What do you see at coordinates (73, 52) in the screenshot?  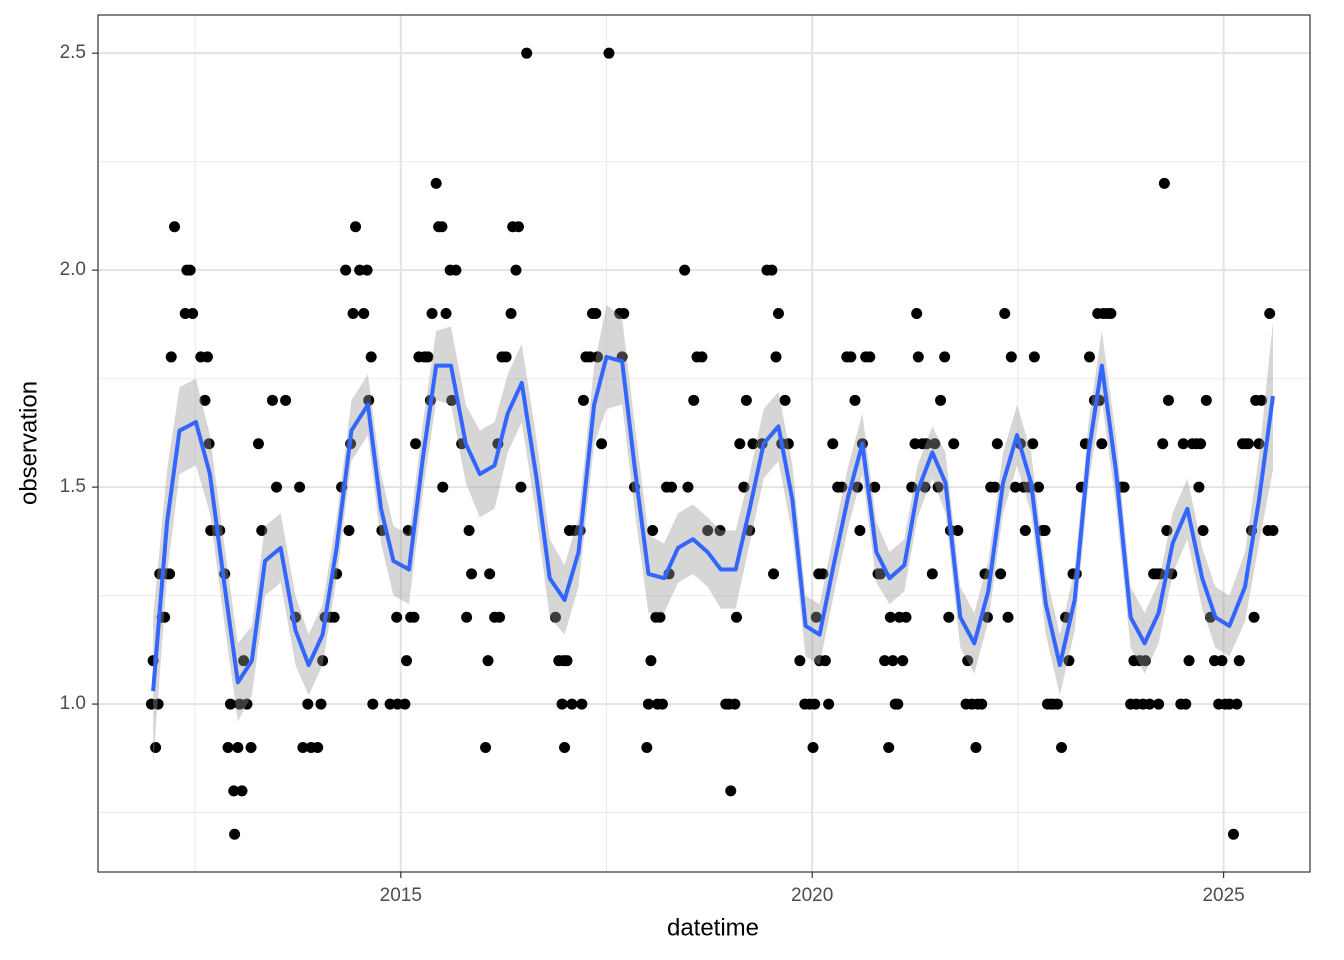 I see `y-tick-label: 2.5` at bounding box center [73, 52].